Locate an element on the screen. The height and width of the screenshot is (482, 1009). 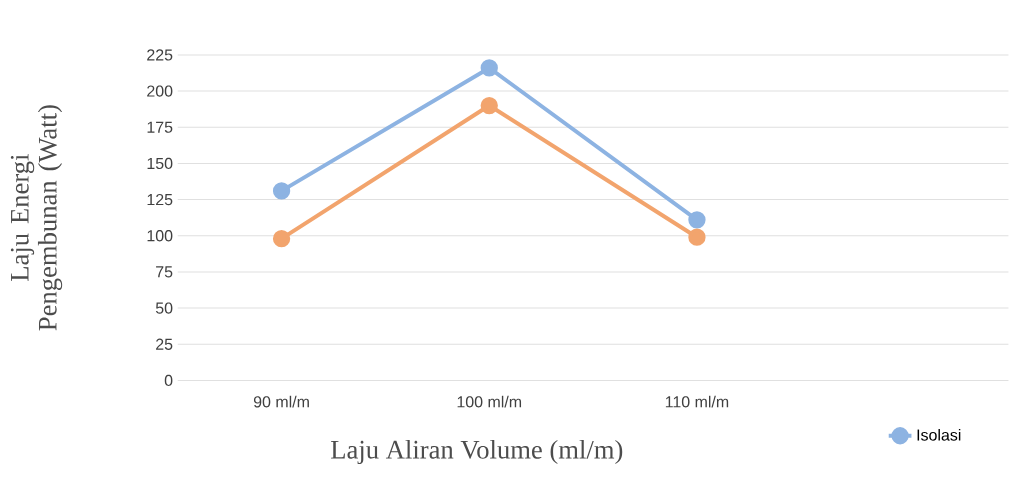
x-tick-label: 100 ml/m is located at coordinates (489, 401).